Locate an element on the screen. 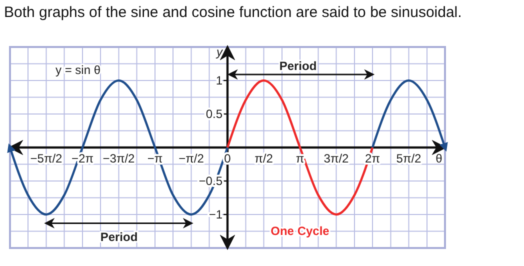 The image size is (524, 266). x-tick-label: π/2 is located at coordinates (264, 159).